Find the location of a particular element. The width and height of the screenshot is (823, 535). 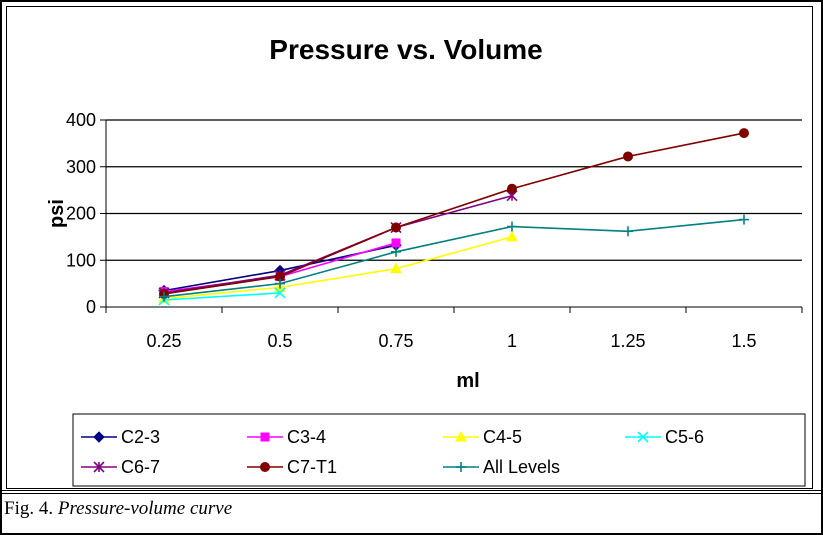

legend-label: C3-4 is located at coordinates (306, 437).